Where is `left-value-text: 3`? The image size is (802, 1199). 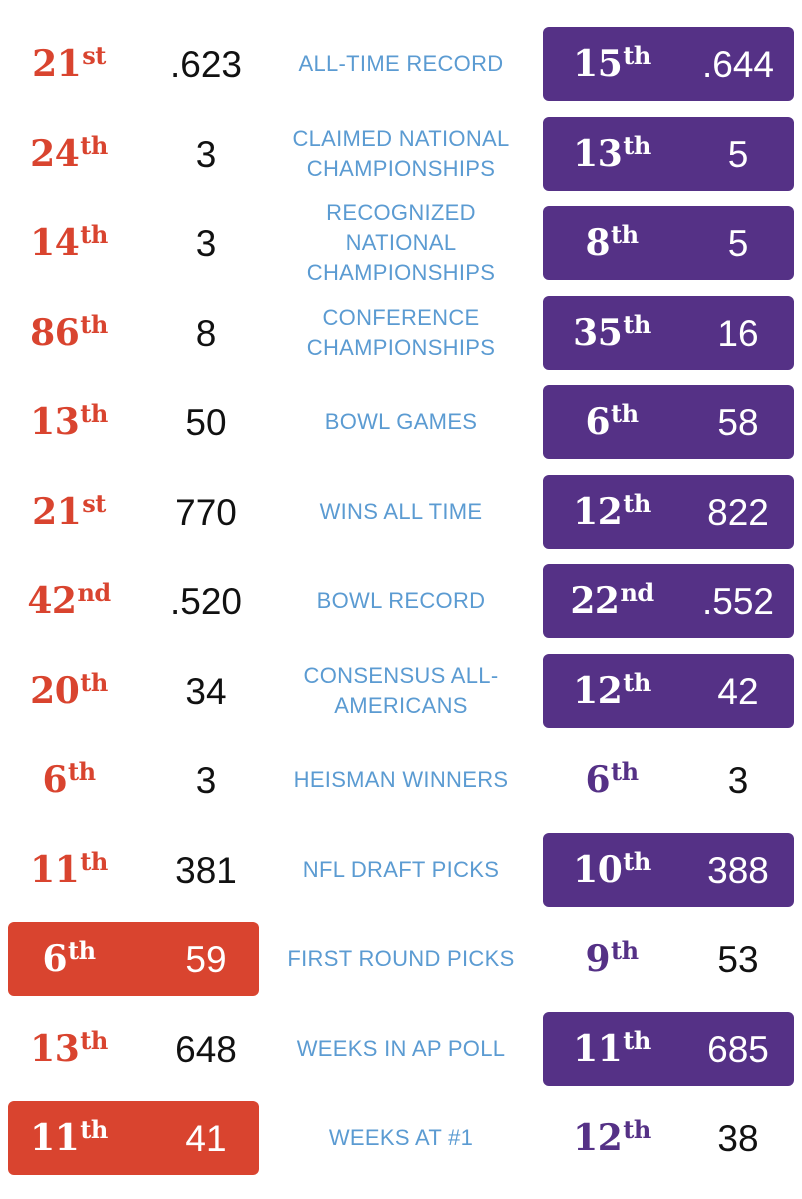
left-value-text: 3 is located at coordinates (206, 154).